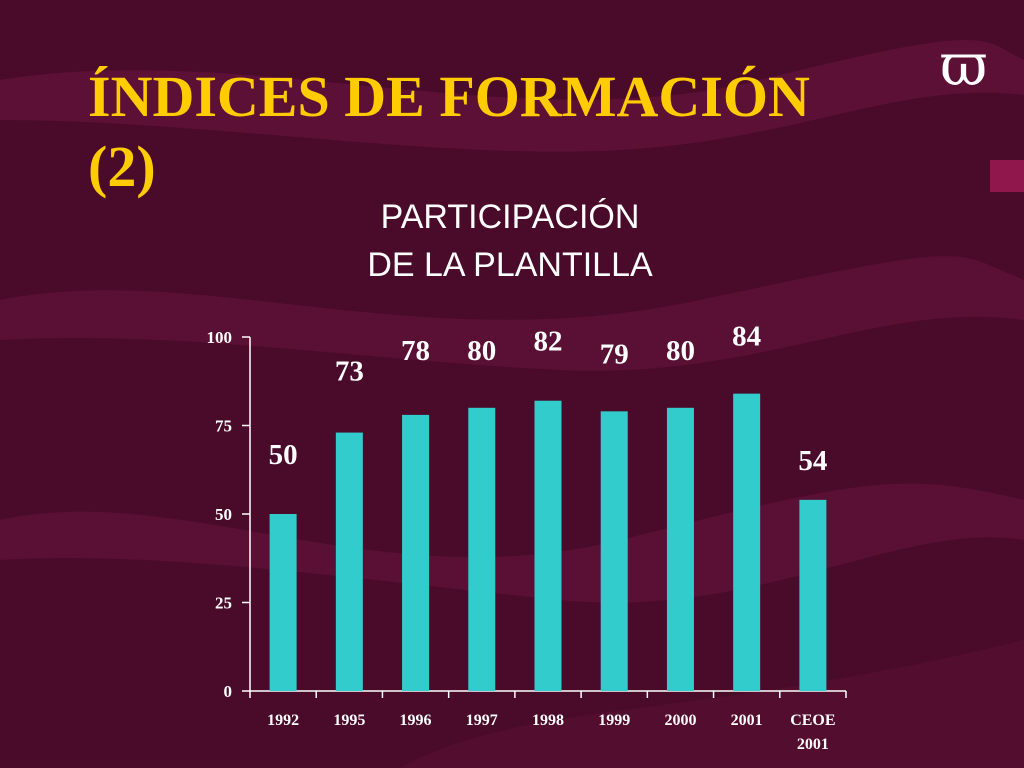 This screenshot has width=1024, height=768. What do you see at coordinates (510, 264) in the screenshot?
I see `chart-title-line2: DE LA PLANTILLA` at bounding box center [510, 264].